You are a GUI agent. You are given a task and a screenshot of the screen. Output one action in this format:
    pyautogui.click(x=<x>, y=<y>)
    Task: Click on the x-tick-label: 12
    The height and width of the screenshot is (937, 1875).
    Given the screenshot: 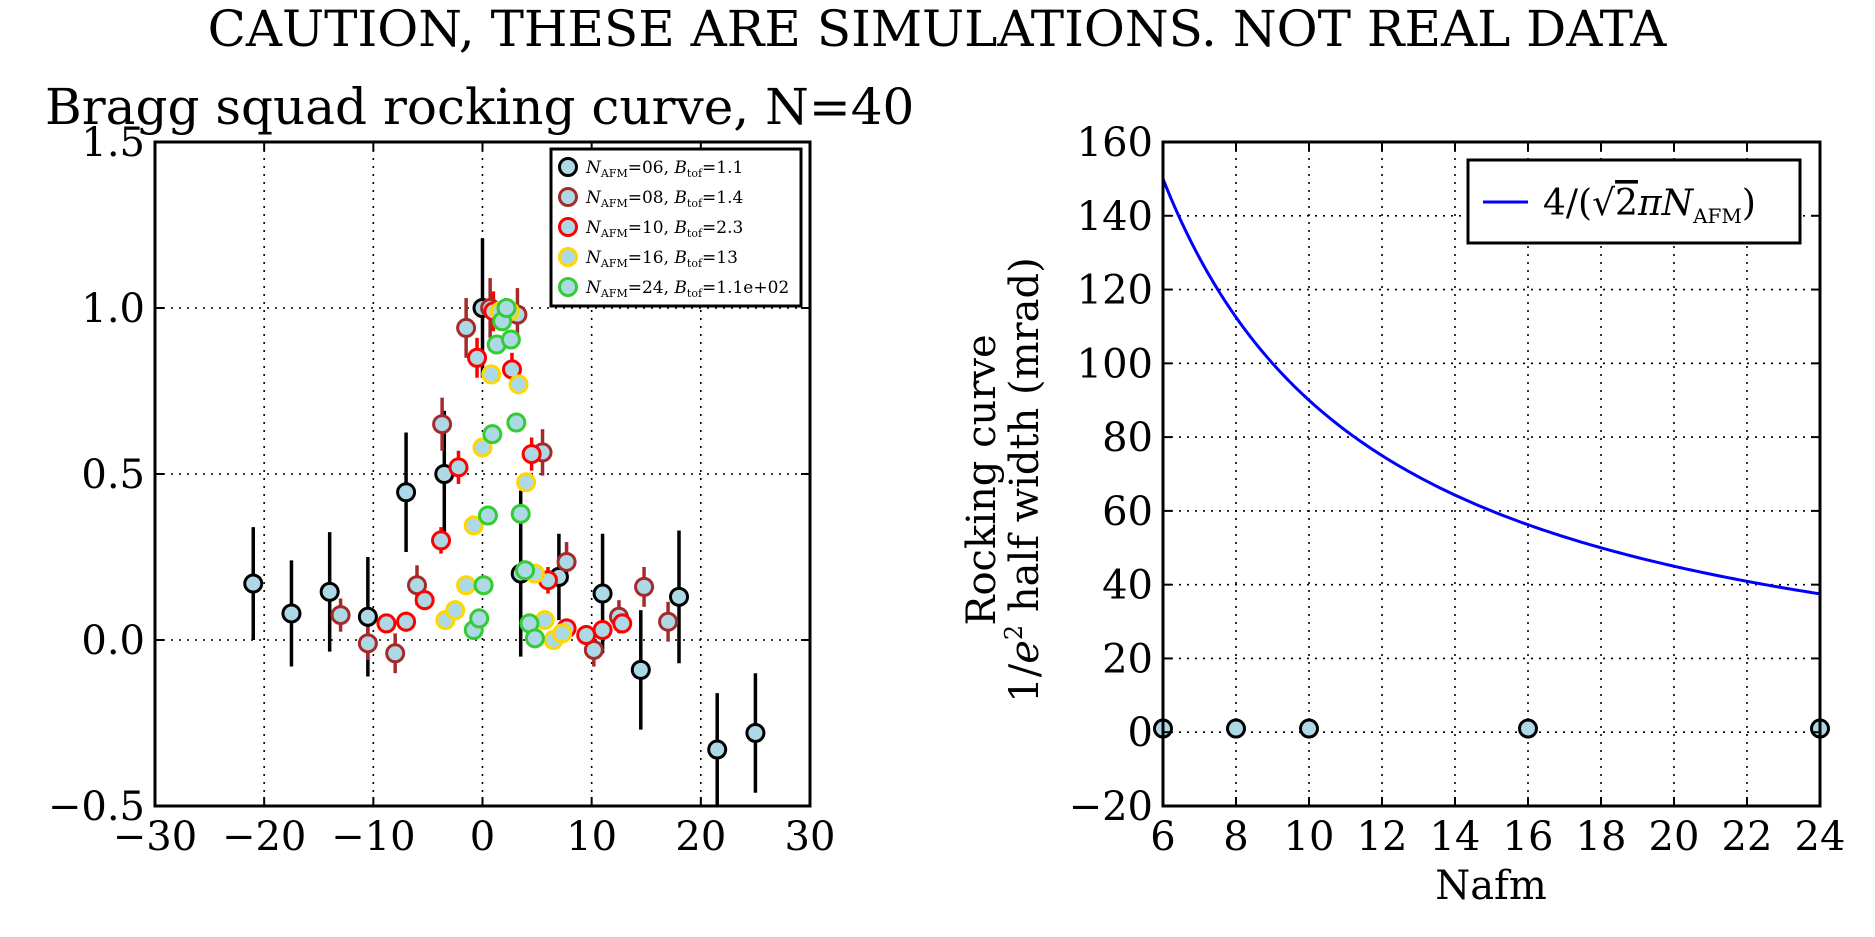 What is the action you would take?
    pyautogui.click(x=1382, y=837)
    